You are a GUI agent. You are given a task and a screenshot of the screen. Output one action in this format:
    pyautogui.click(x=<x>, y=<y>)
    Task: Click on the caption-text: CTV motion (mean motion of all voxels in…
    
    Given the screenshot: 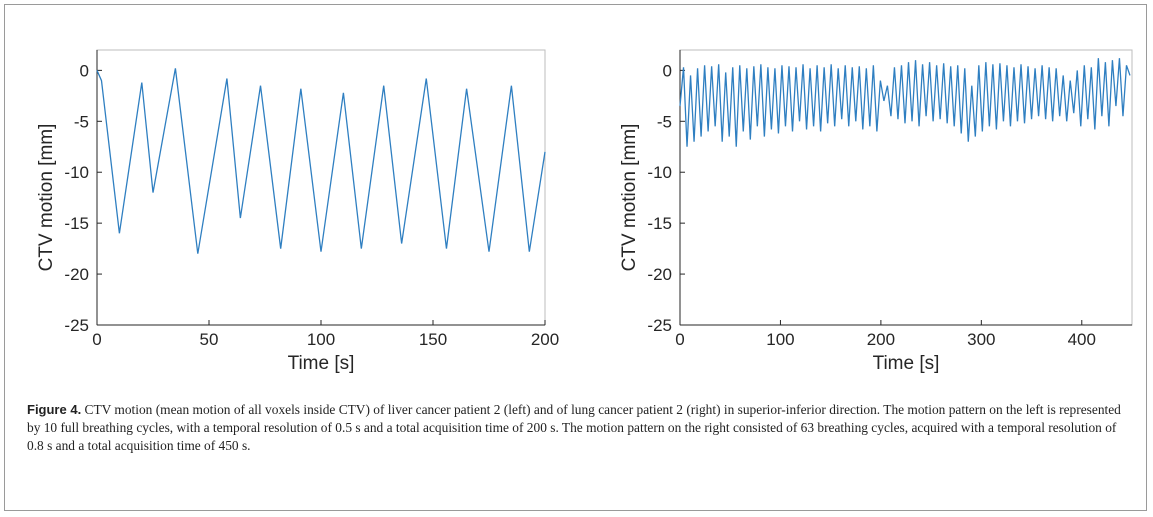 What is the action you would take?
    pyautogui.click(x=574, y=427)
    